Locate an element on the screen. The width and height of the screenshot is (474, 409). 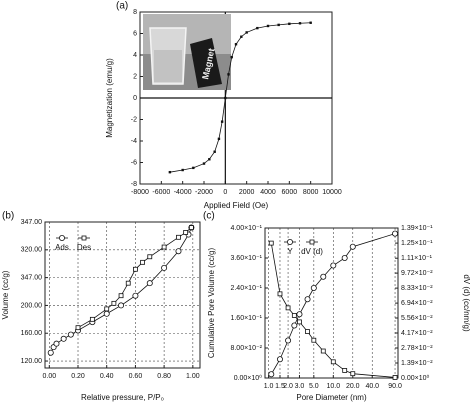
x-tick-label: 1.5 is located at coordinates (280, 386).